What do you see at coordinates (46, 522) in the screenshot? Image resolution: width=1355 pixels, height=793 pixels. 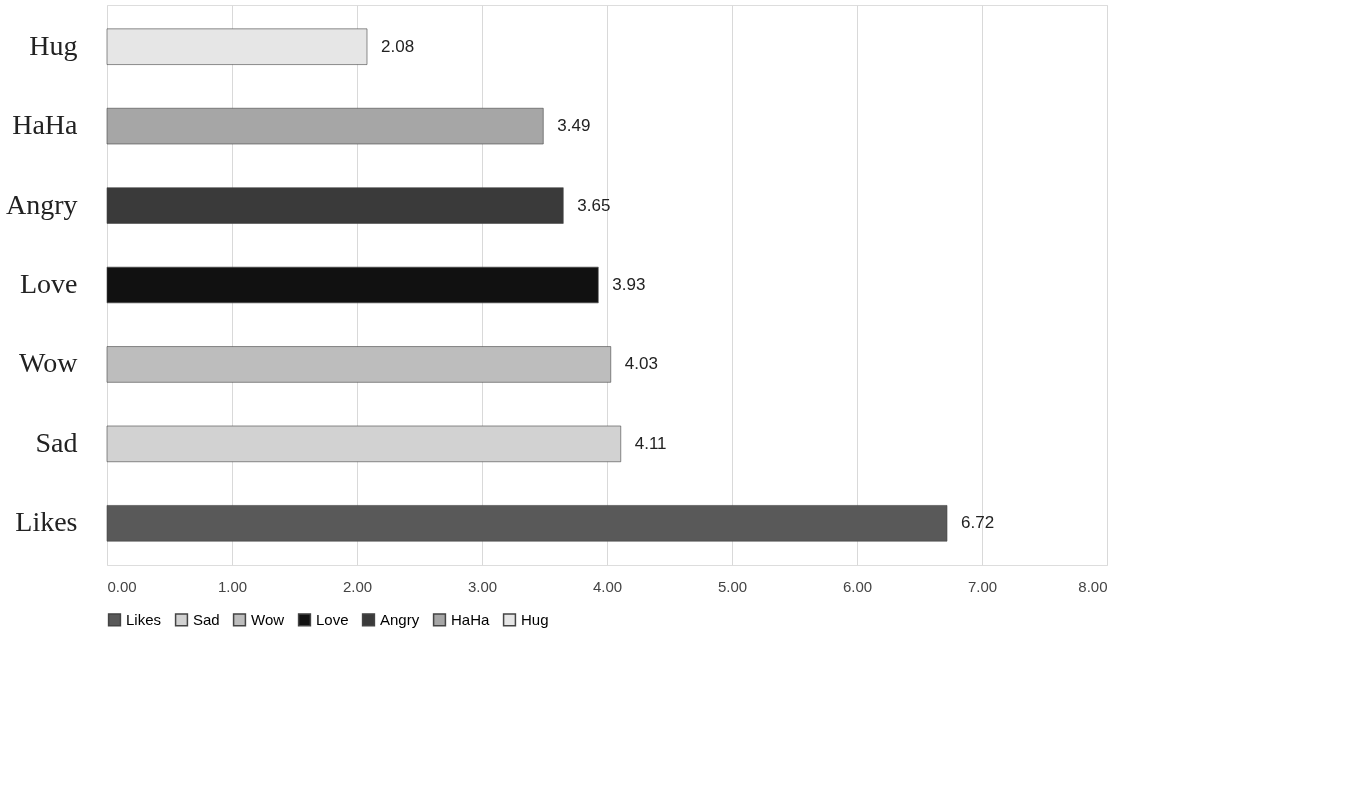 I see `y-tick-label: Likes` at bounding box center [46, 522].